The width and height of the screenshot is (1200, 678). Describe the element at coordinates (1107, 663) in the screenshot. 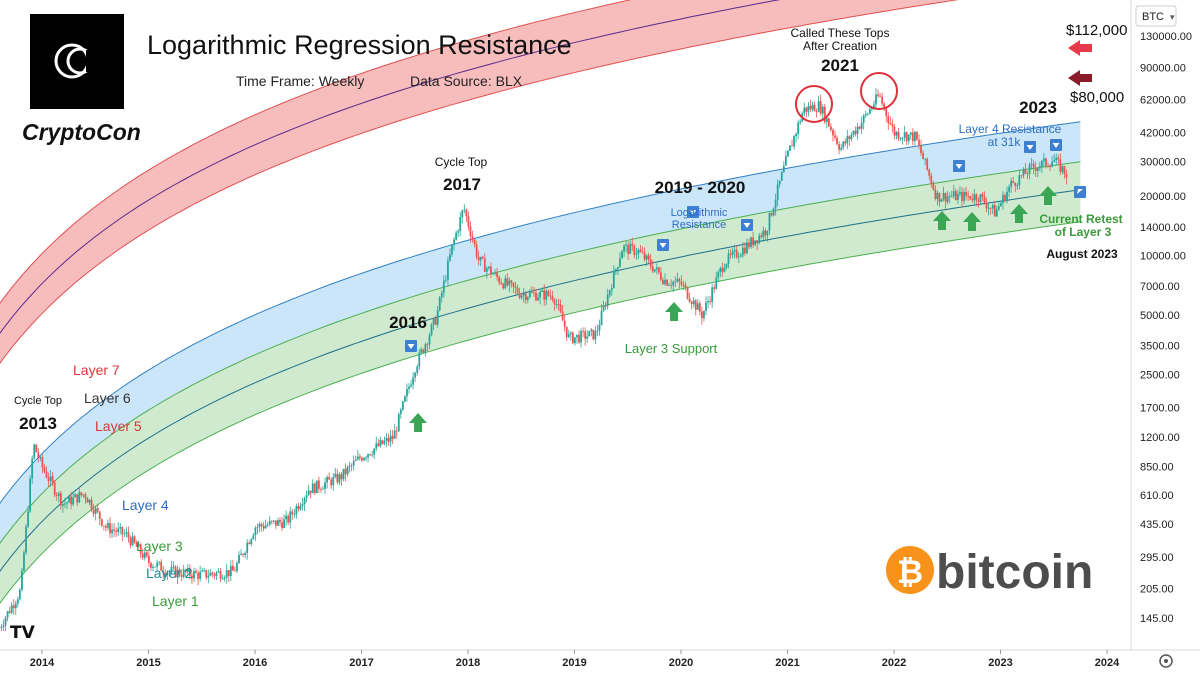

I see `x-tick-label: 2024` at that location.